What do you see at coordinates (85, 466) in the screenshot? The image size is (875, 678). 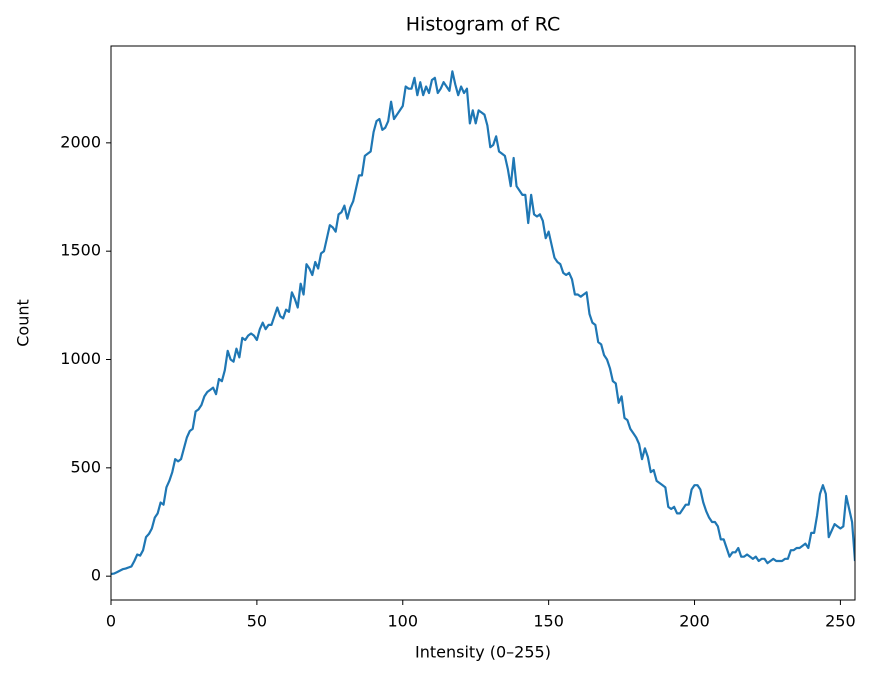 I see `y-tick-label: 500` at bounding box center [85, 466].